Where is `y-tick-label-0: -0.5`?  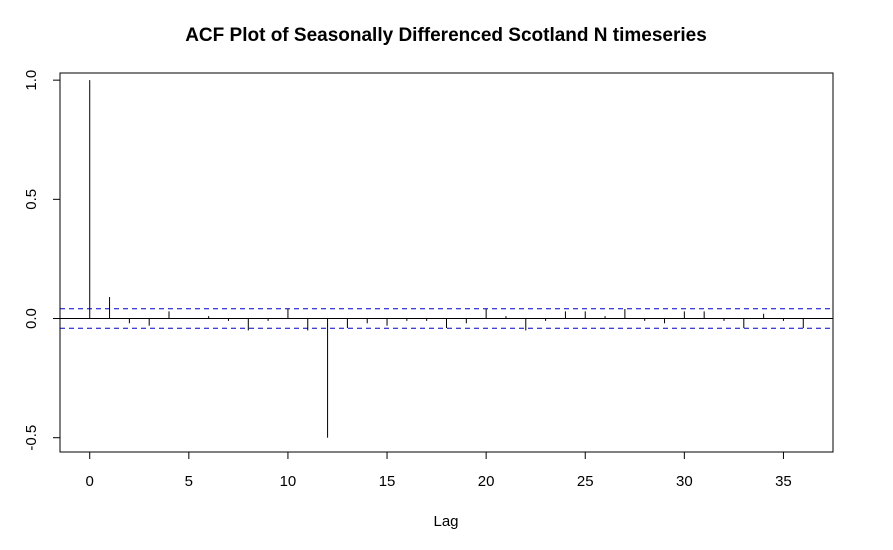 y-tick-label-0: -0.5 is located at coordinates (31, 438).